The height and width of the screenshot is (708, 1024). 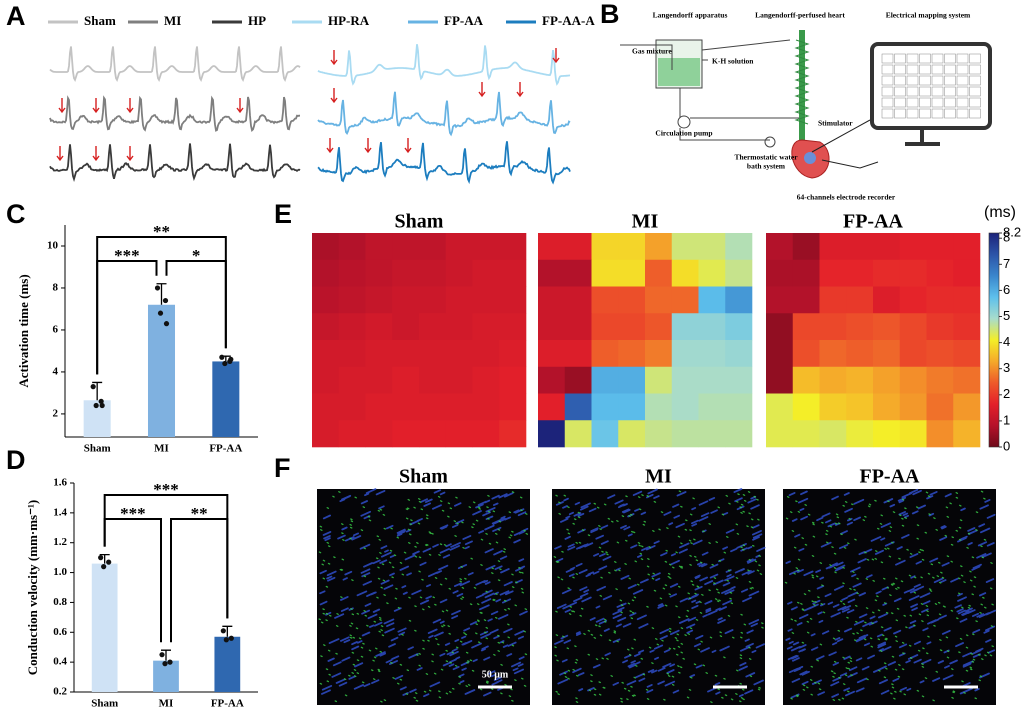 What do you see at coordinates (104, 703) in the screenshot?
I see `x-tick-label: Sham` at bounding box center [104, 703].